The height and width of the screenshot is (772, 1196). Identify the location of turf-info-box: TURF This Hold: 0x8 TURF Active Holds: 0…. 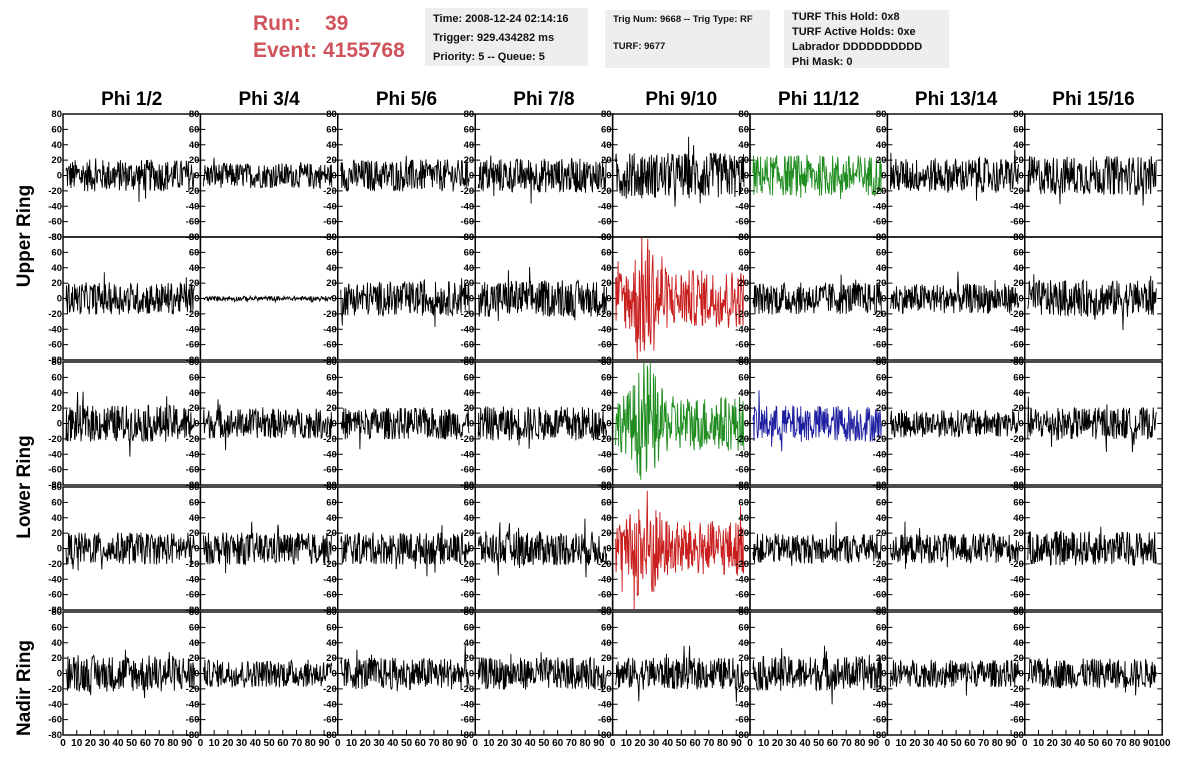
(866, 39).